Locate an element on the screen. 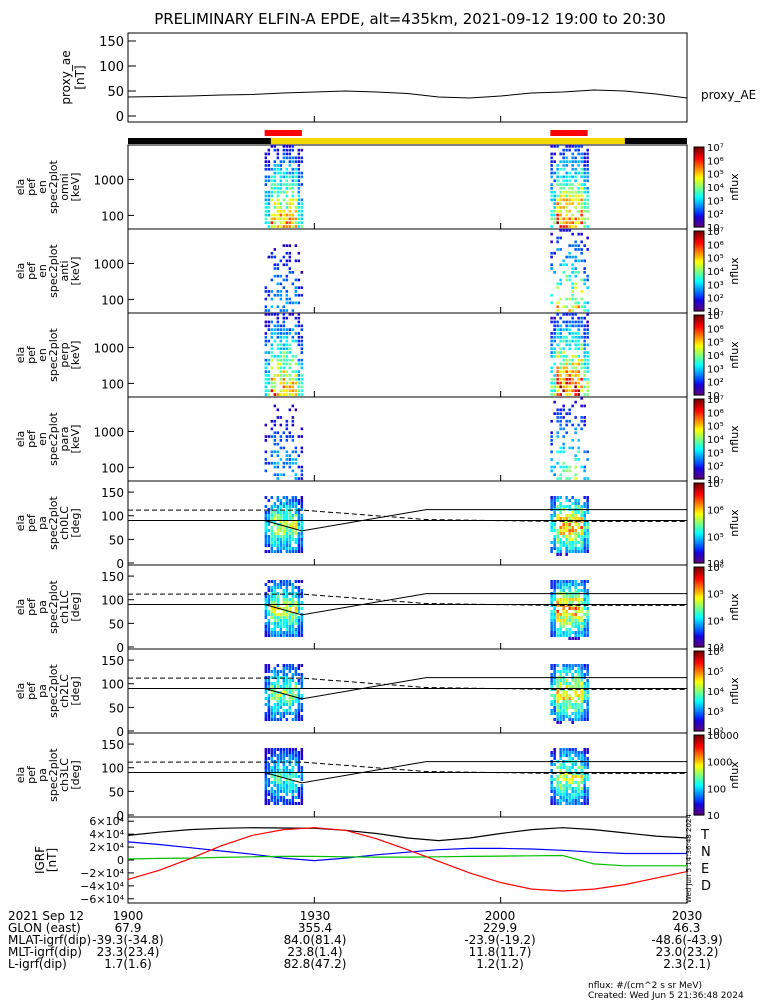 This screenshot has height=1000, width=775. colorbar-tick-label: 10⁷ is located at coordinates (715, 148).